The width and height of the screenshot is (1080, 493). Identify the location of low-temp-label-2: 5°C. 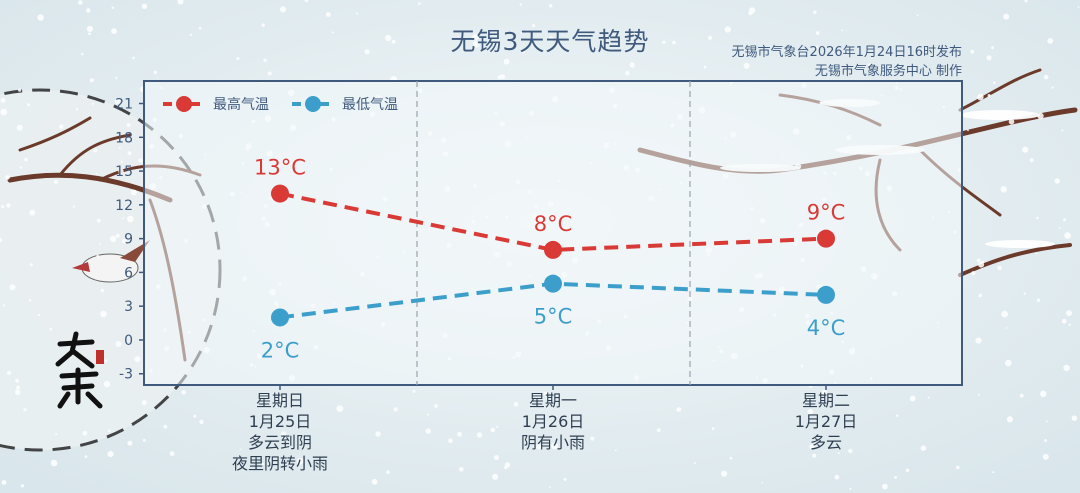
(553, 317).